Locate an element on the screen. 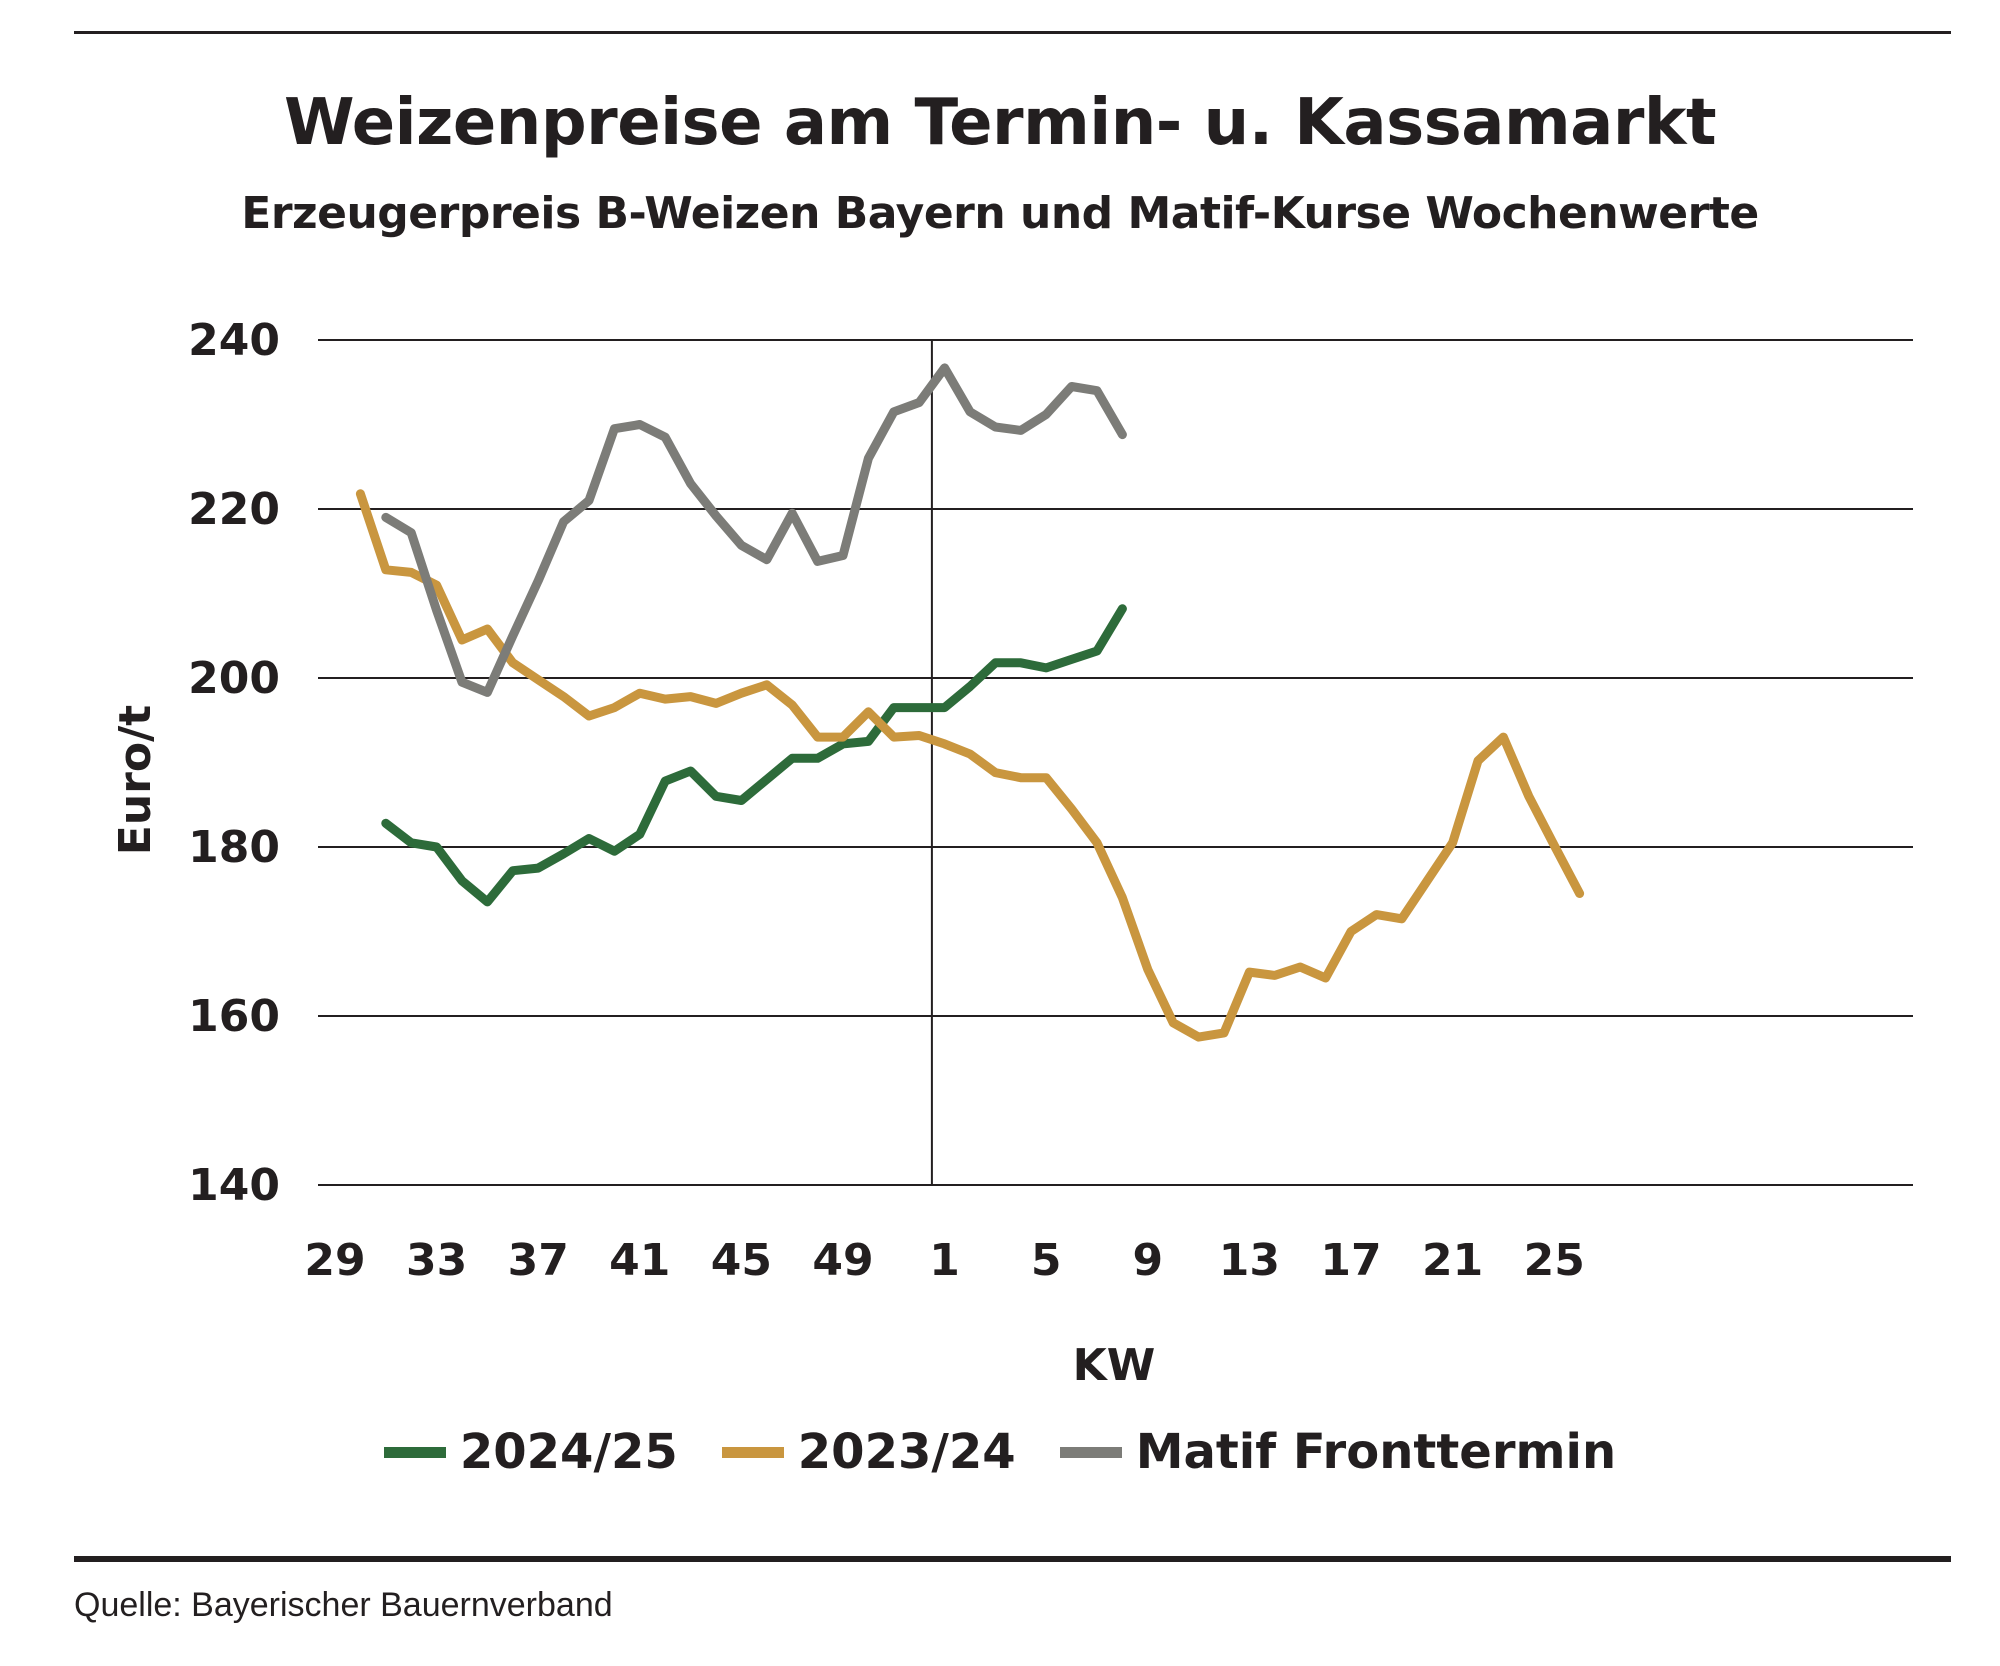 The width and height of the screenshot is (2000, 1666). y-tick-label: 180 is located at coordinates (234, 847).